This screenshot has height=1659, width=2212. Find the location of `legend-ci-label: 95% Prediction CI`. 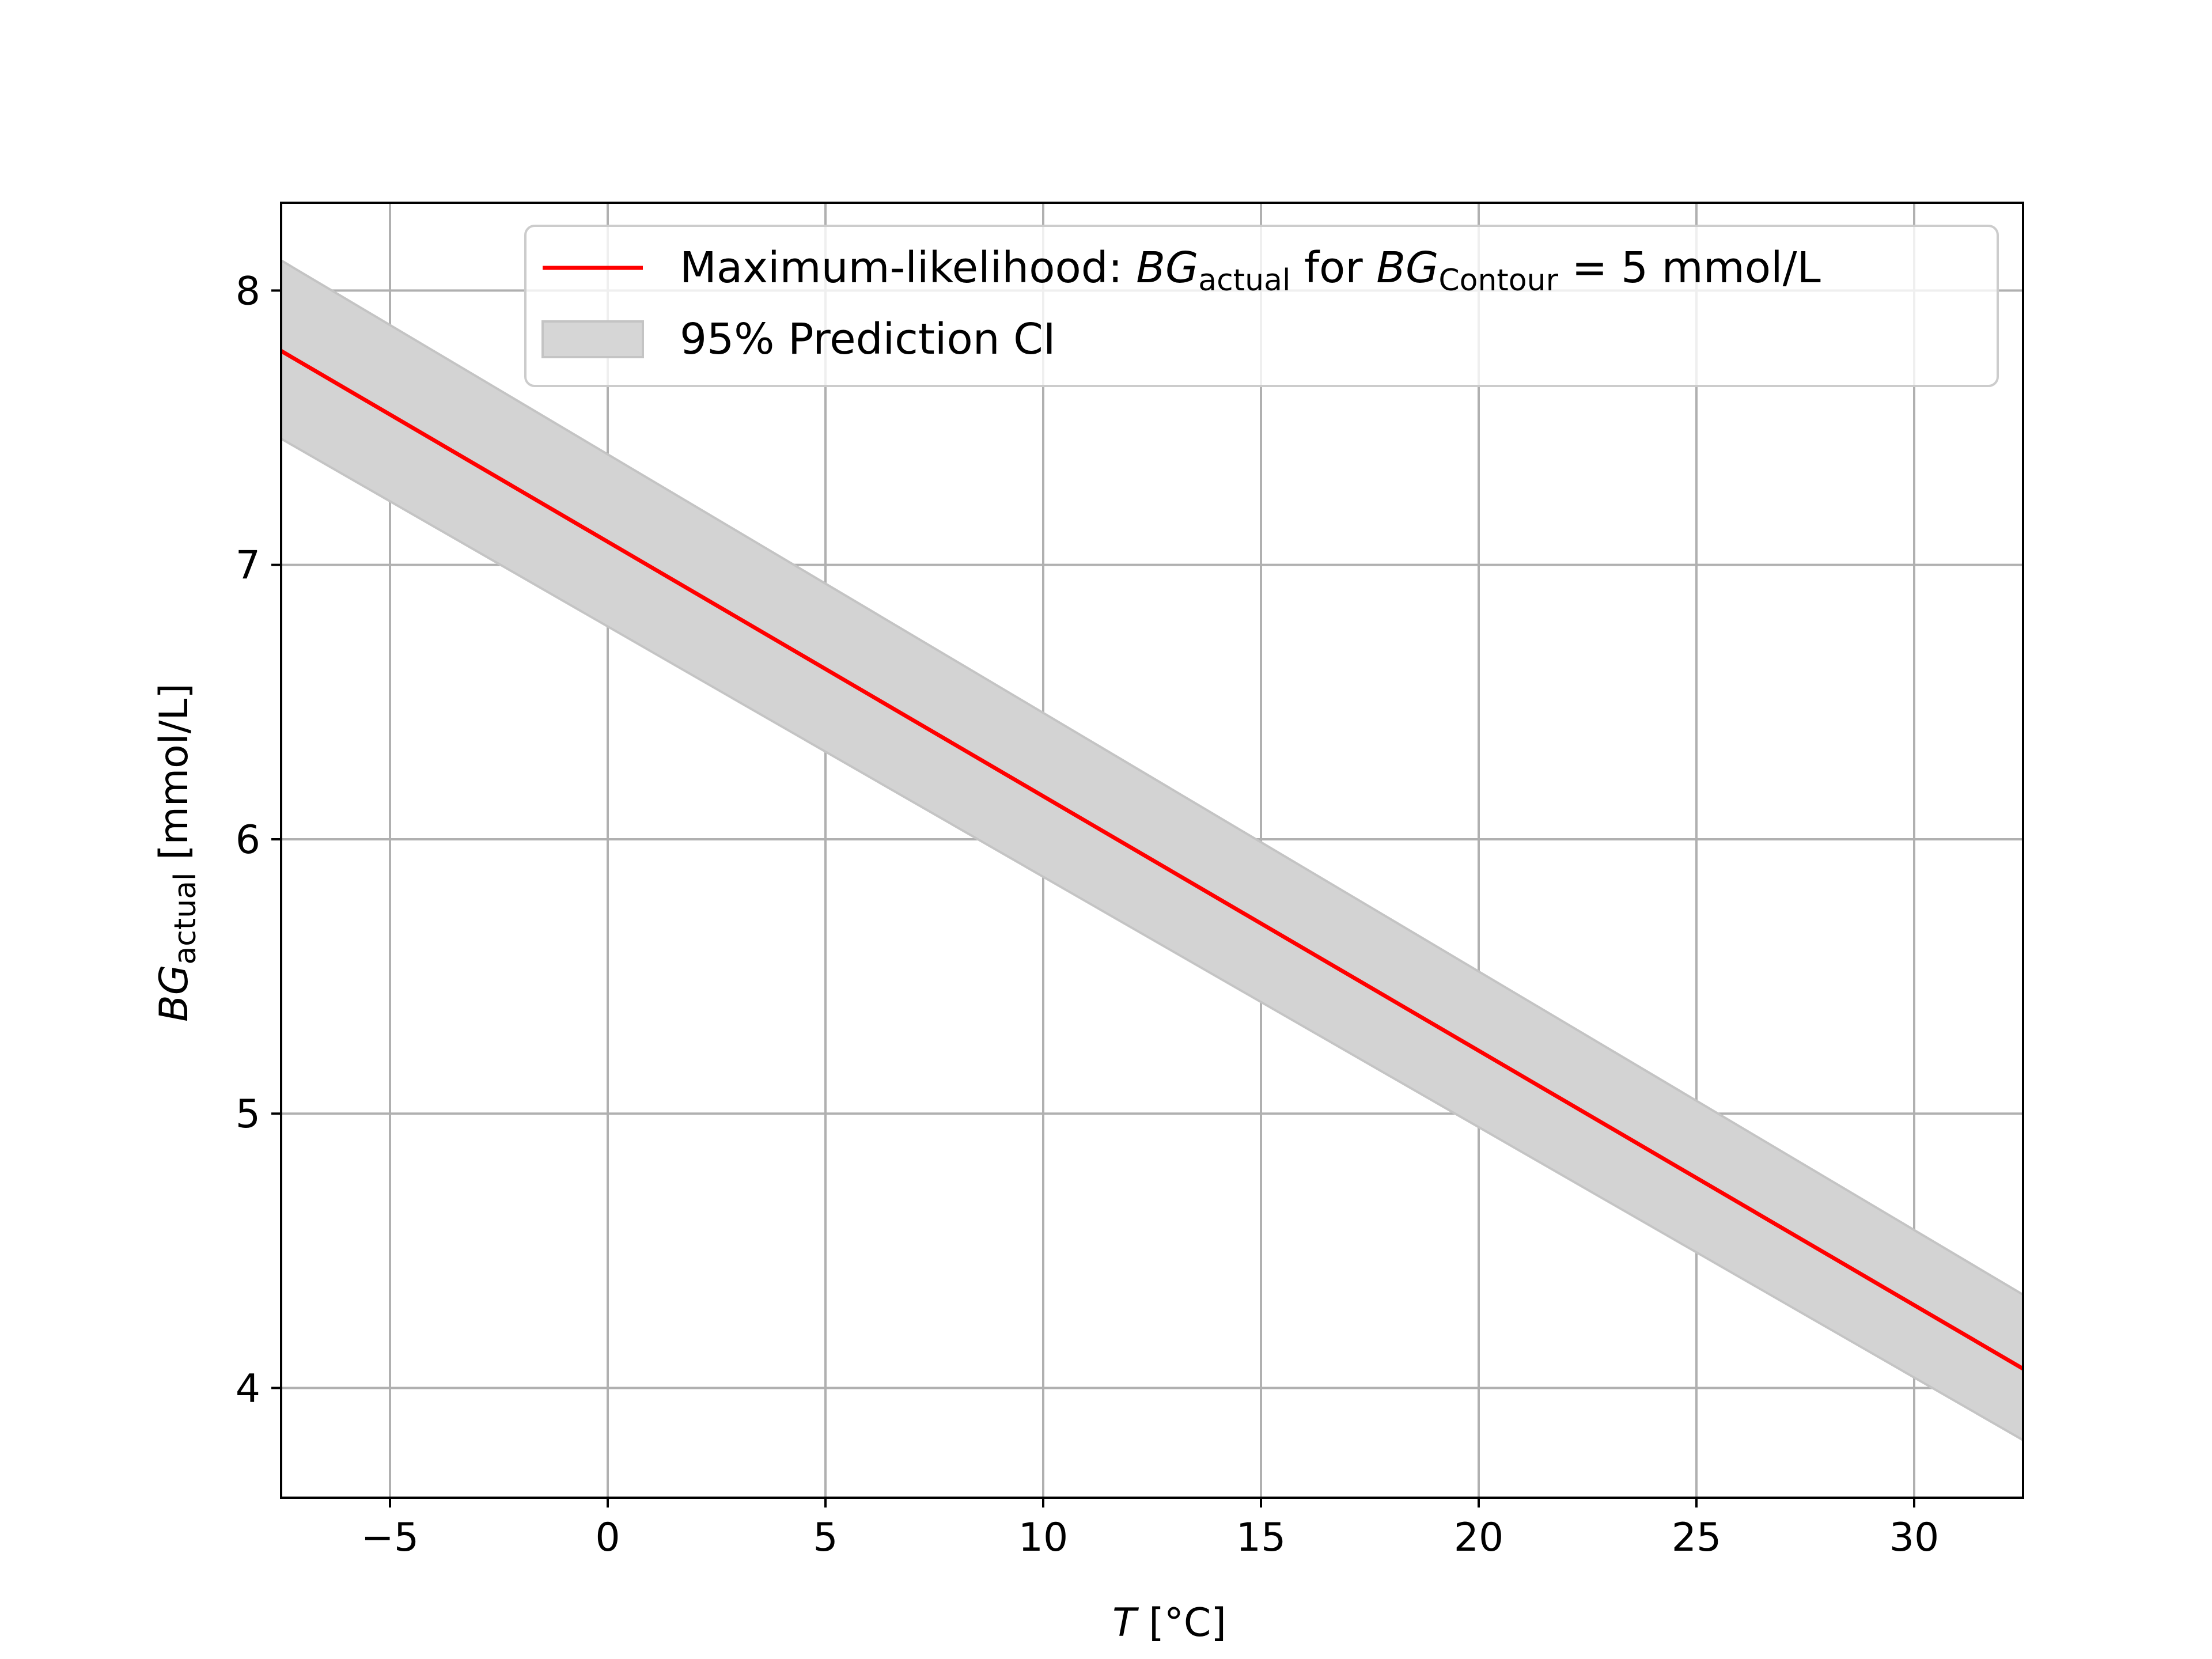

legend-ci-label: 95% Prediction CI is located at coordinates (868, 339).